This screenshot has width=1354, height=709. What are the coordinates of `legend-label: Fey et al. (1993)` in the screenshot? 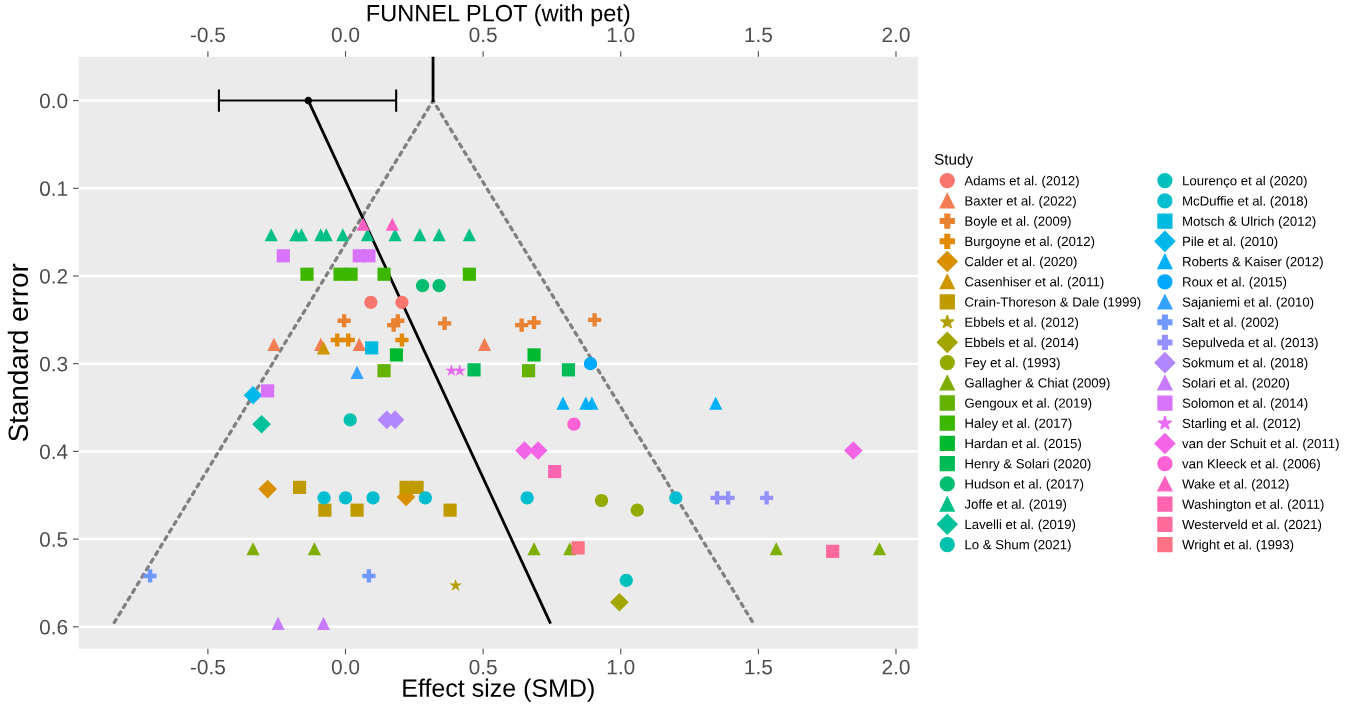 It's located at (1012, 363).